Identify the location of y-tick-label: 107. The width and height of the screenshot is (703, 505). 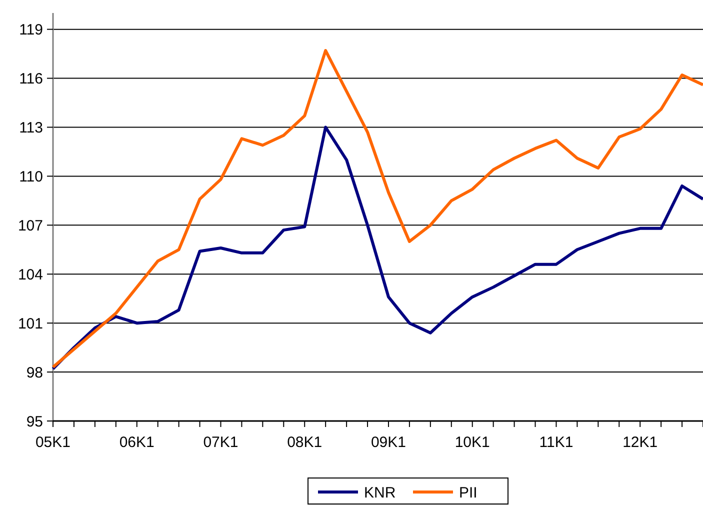
(30, 225).